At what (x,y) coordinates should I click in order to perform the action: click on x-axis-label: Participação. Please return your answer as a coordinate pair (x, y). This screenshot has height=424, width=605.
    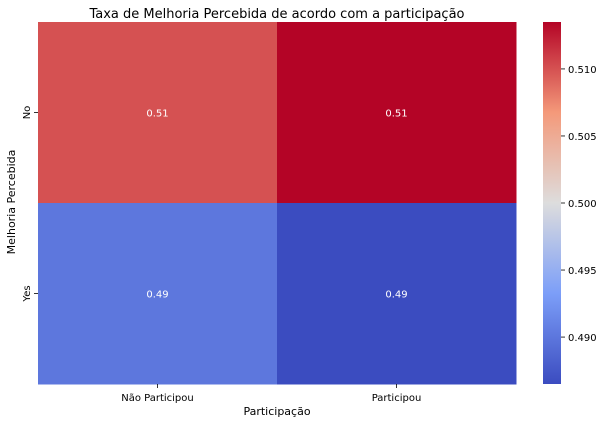
    Looking at the image, I should click on (276, 411).